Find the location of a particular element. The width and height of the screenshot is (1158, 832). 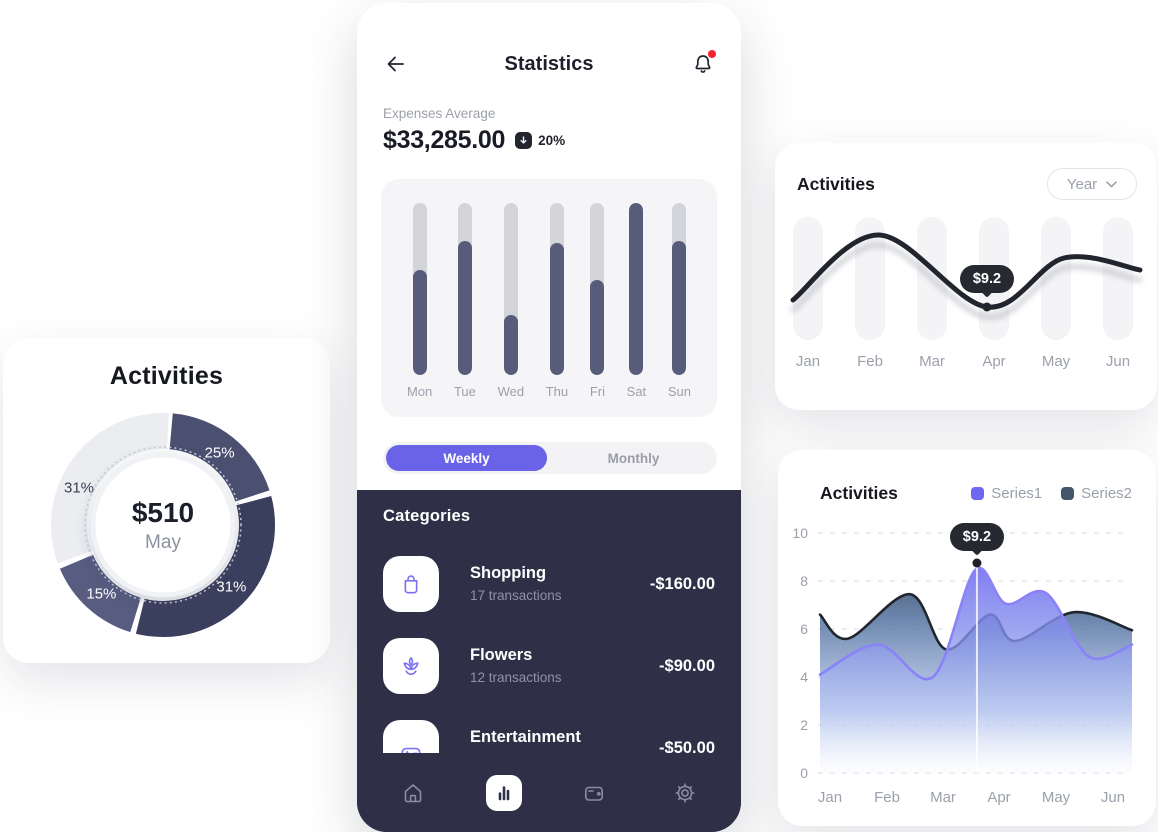

y-tick-label: 4 is located at coordinates (804, 677).